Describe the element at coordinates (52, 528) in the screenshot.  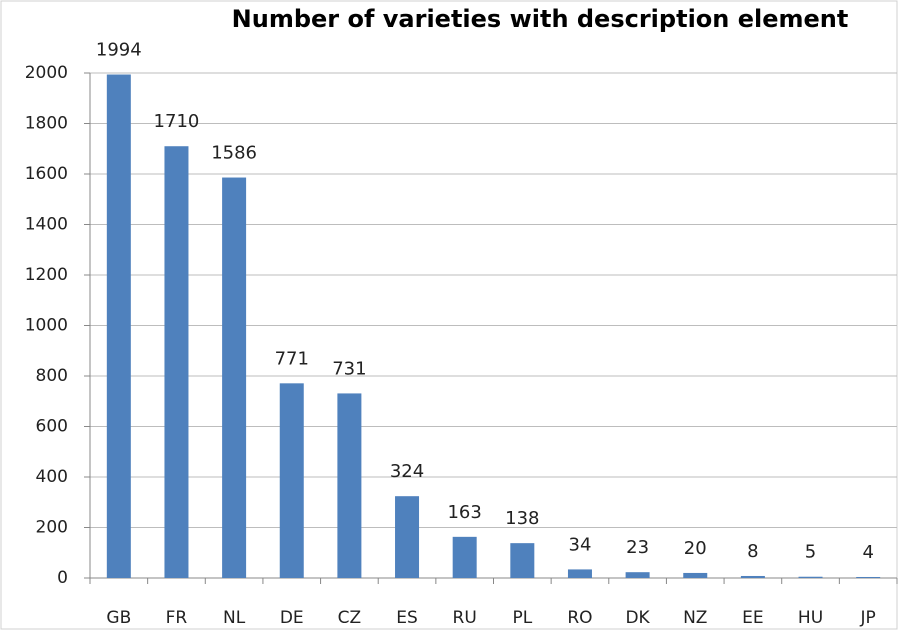
I see `y-tick-label: 200` at that location.